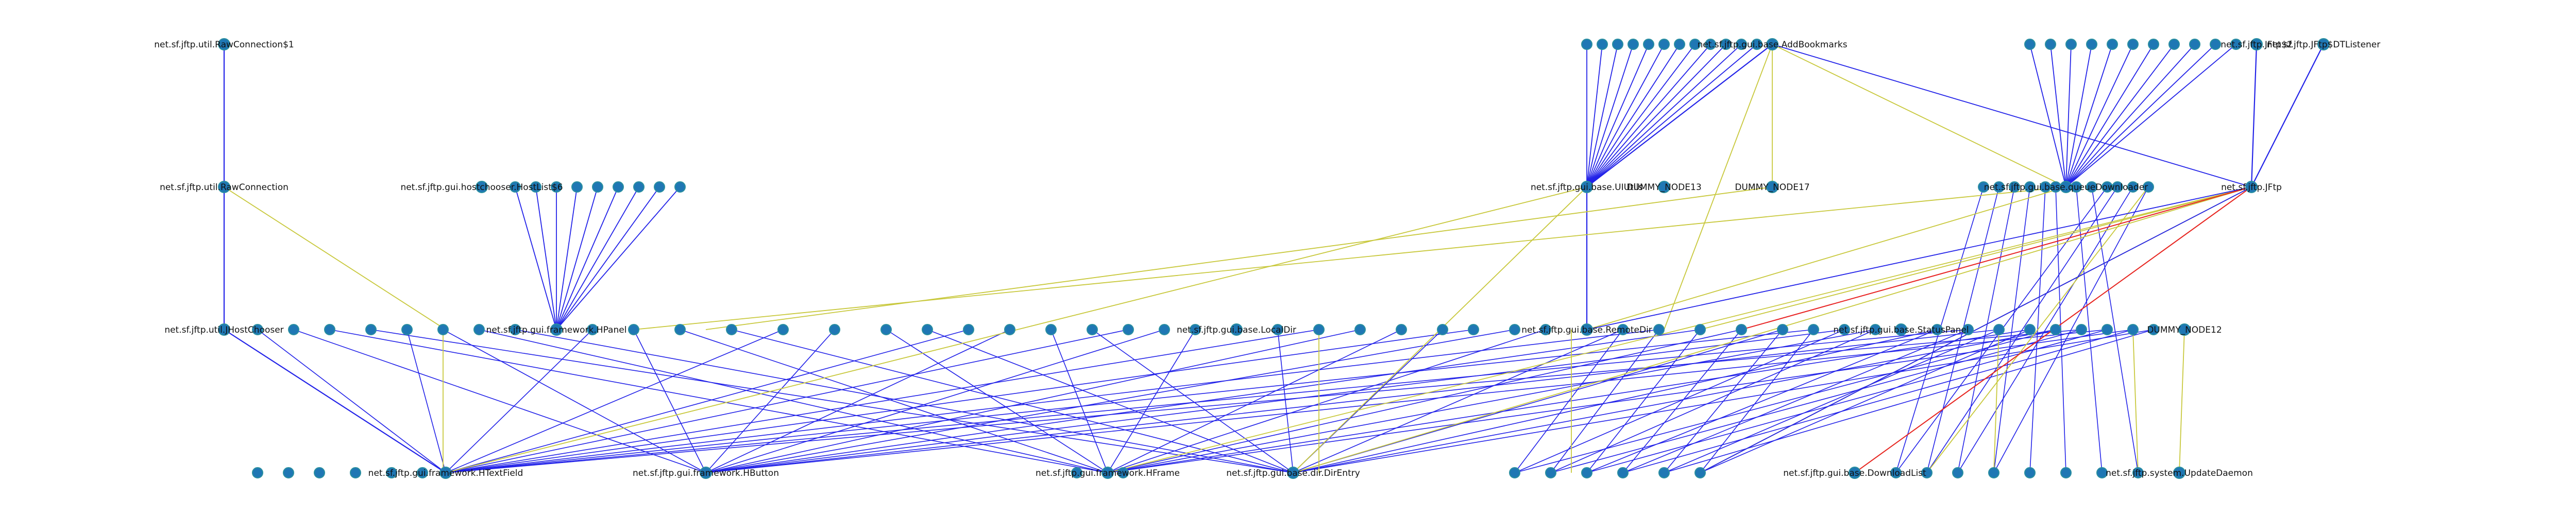  I want to click on node-label: net.sf.jftp.util.RawConnection, so click(225, 188).